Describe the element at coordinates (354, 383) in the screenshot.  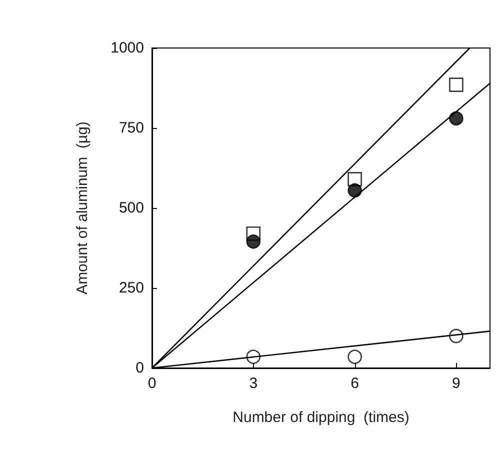
I see `x-tick-label: 6` at that location.